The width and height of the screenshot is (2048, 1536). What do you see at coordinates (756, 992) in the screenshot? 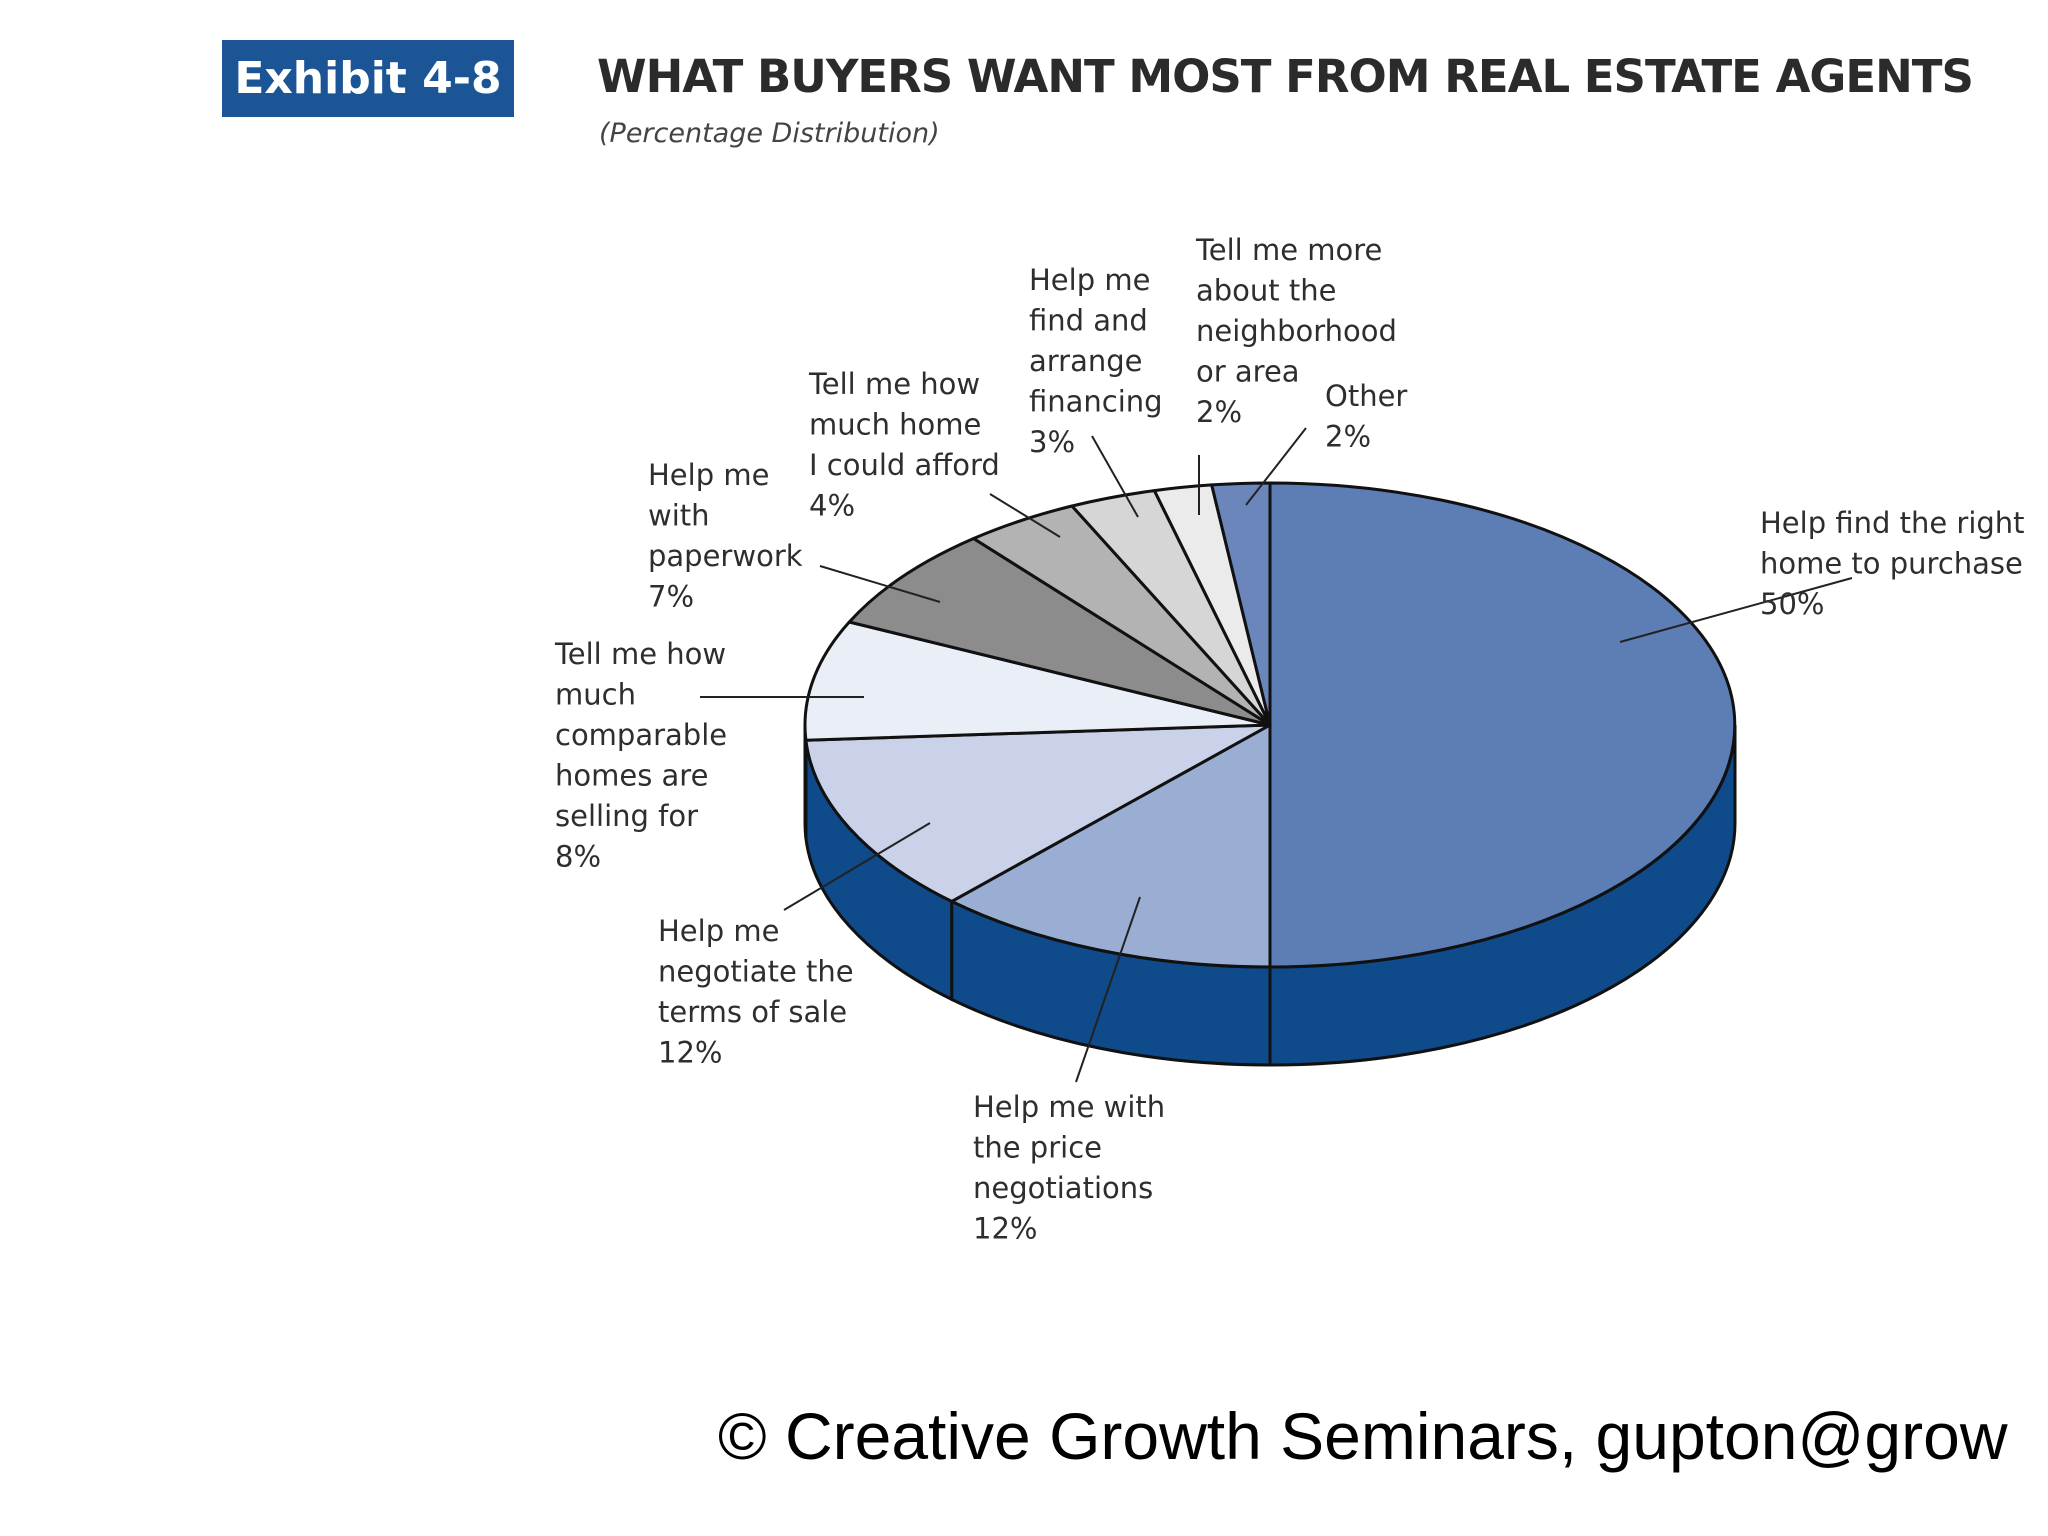
I see `slice-label-2: Help me negotiate the terms of sale 12%` at bounding box center [756, 992].